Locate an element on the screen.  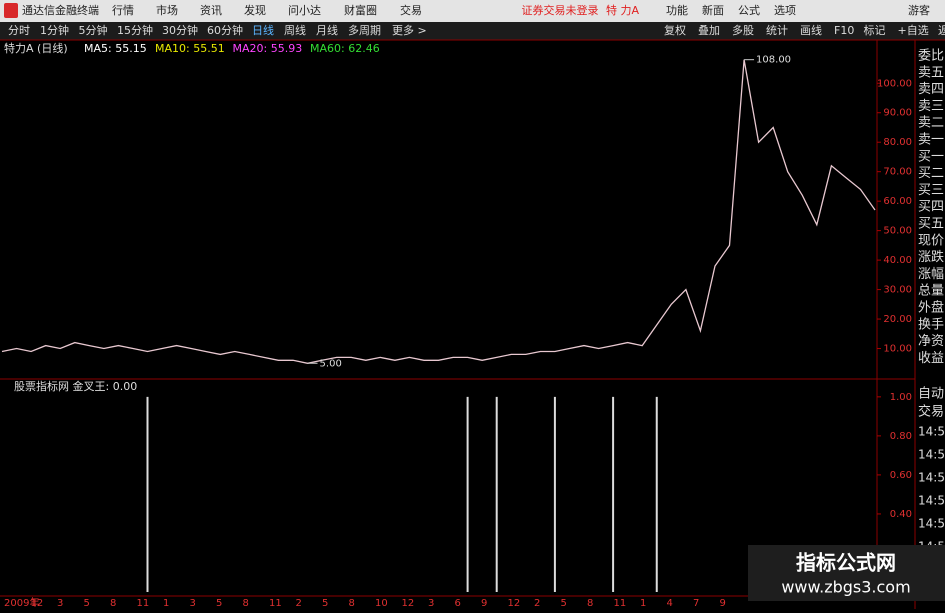
login-status: 证券交易未登录 is located at coordinates (560, 10).